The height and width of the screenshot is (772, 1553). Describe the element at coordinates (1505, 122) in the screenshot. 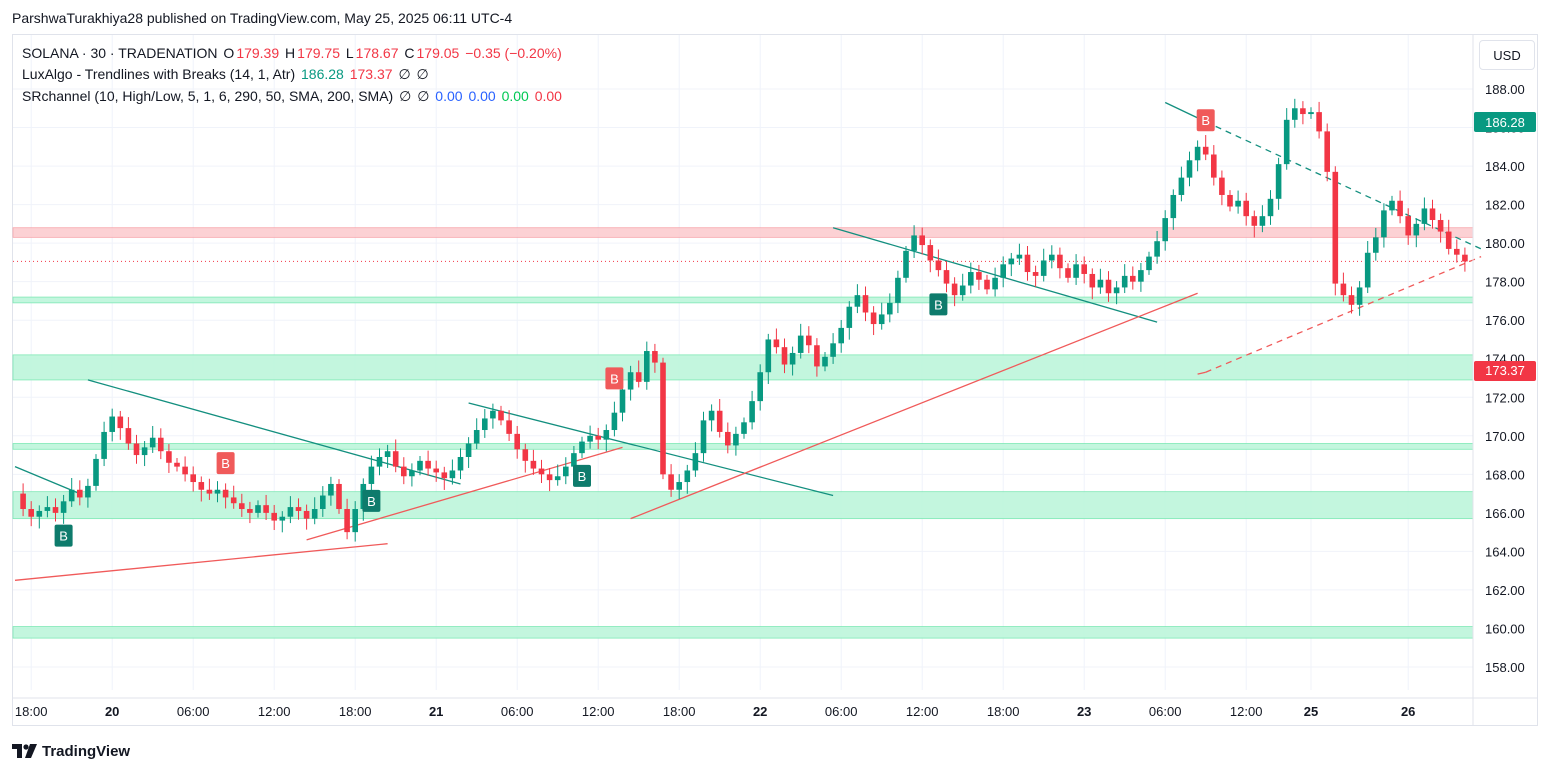

I see `upper-trendline-price-tag: 186.28` at that location.